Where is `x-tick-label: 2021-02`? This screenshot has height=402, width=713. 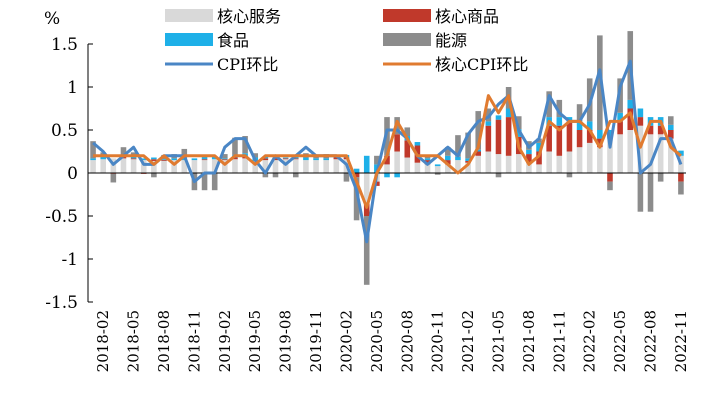
x-tick-label: 2021-02 is located at coordinates (468, 341).